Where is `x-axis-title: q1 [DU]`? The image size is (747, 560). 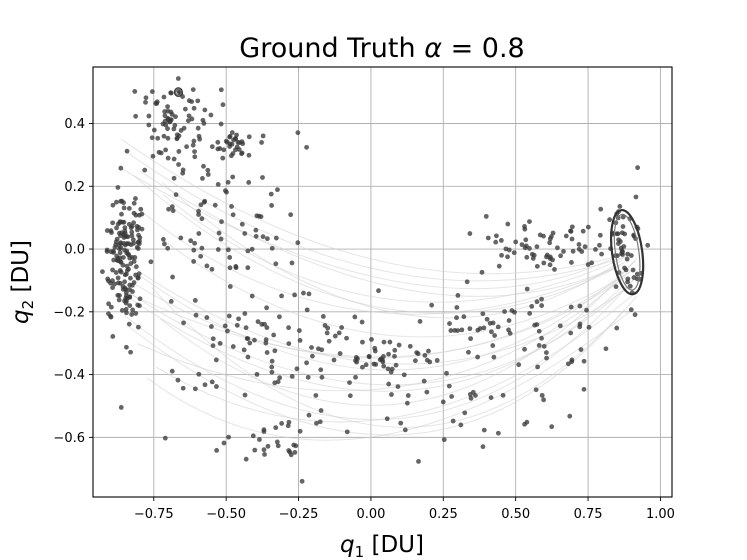
x-axis-title: q1 [DU] is located at coordinates (382, 546).